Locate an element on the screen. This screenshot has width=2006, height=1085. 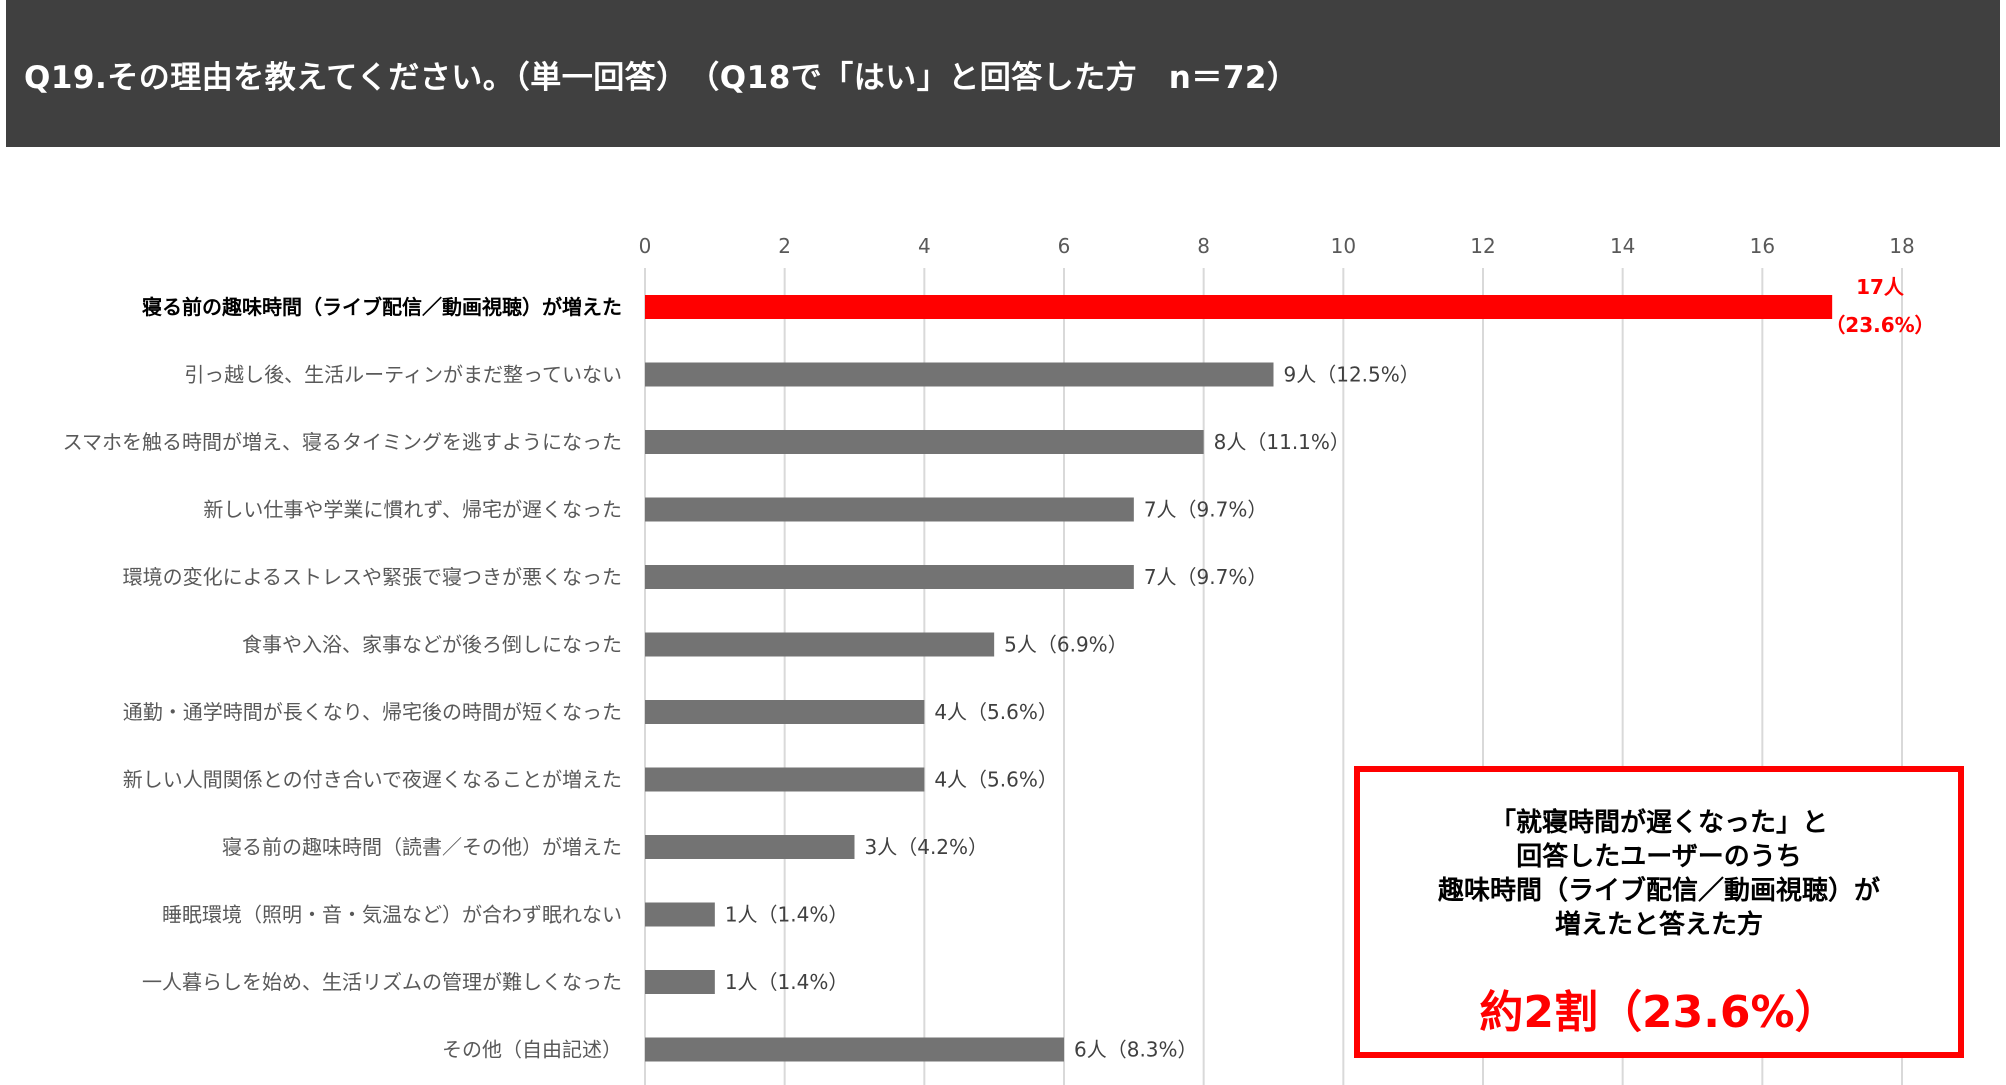
x-tick-label-4: 4 is located at coordinates (924, 246).